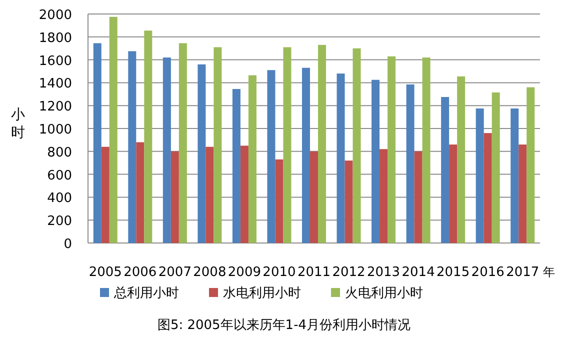 This screenshot has height=349, width=568. I want to click on y-tick-label: 1000, so click(55, 130).